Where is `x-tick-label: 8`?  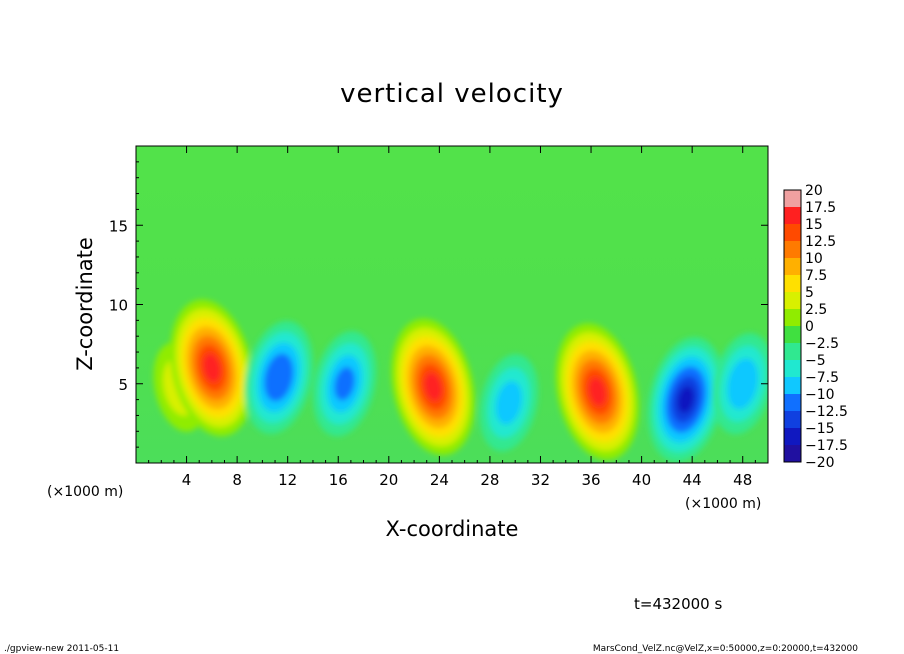
x-tick-label: 8 is located at coordinates (237, 480).